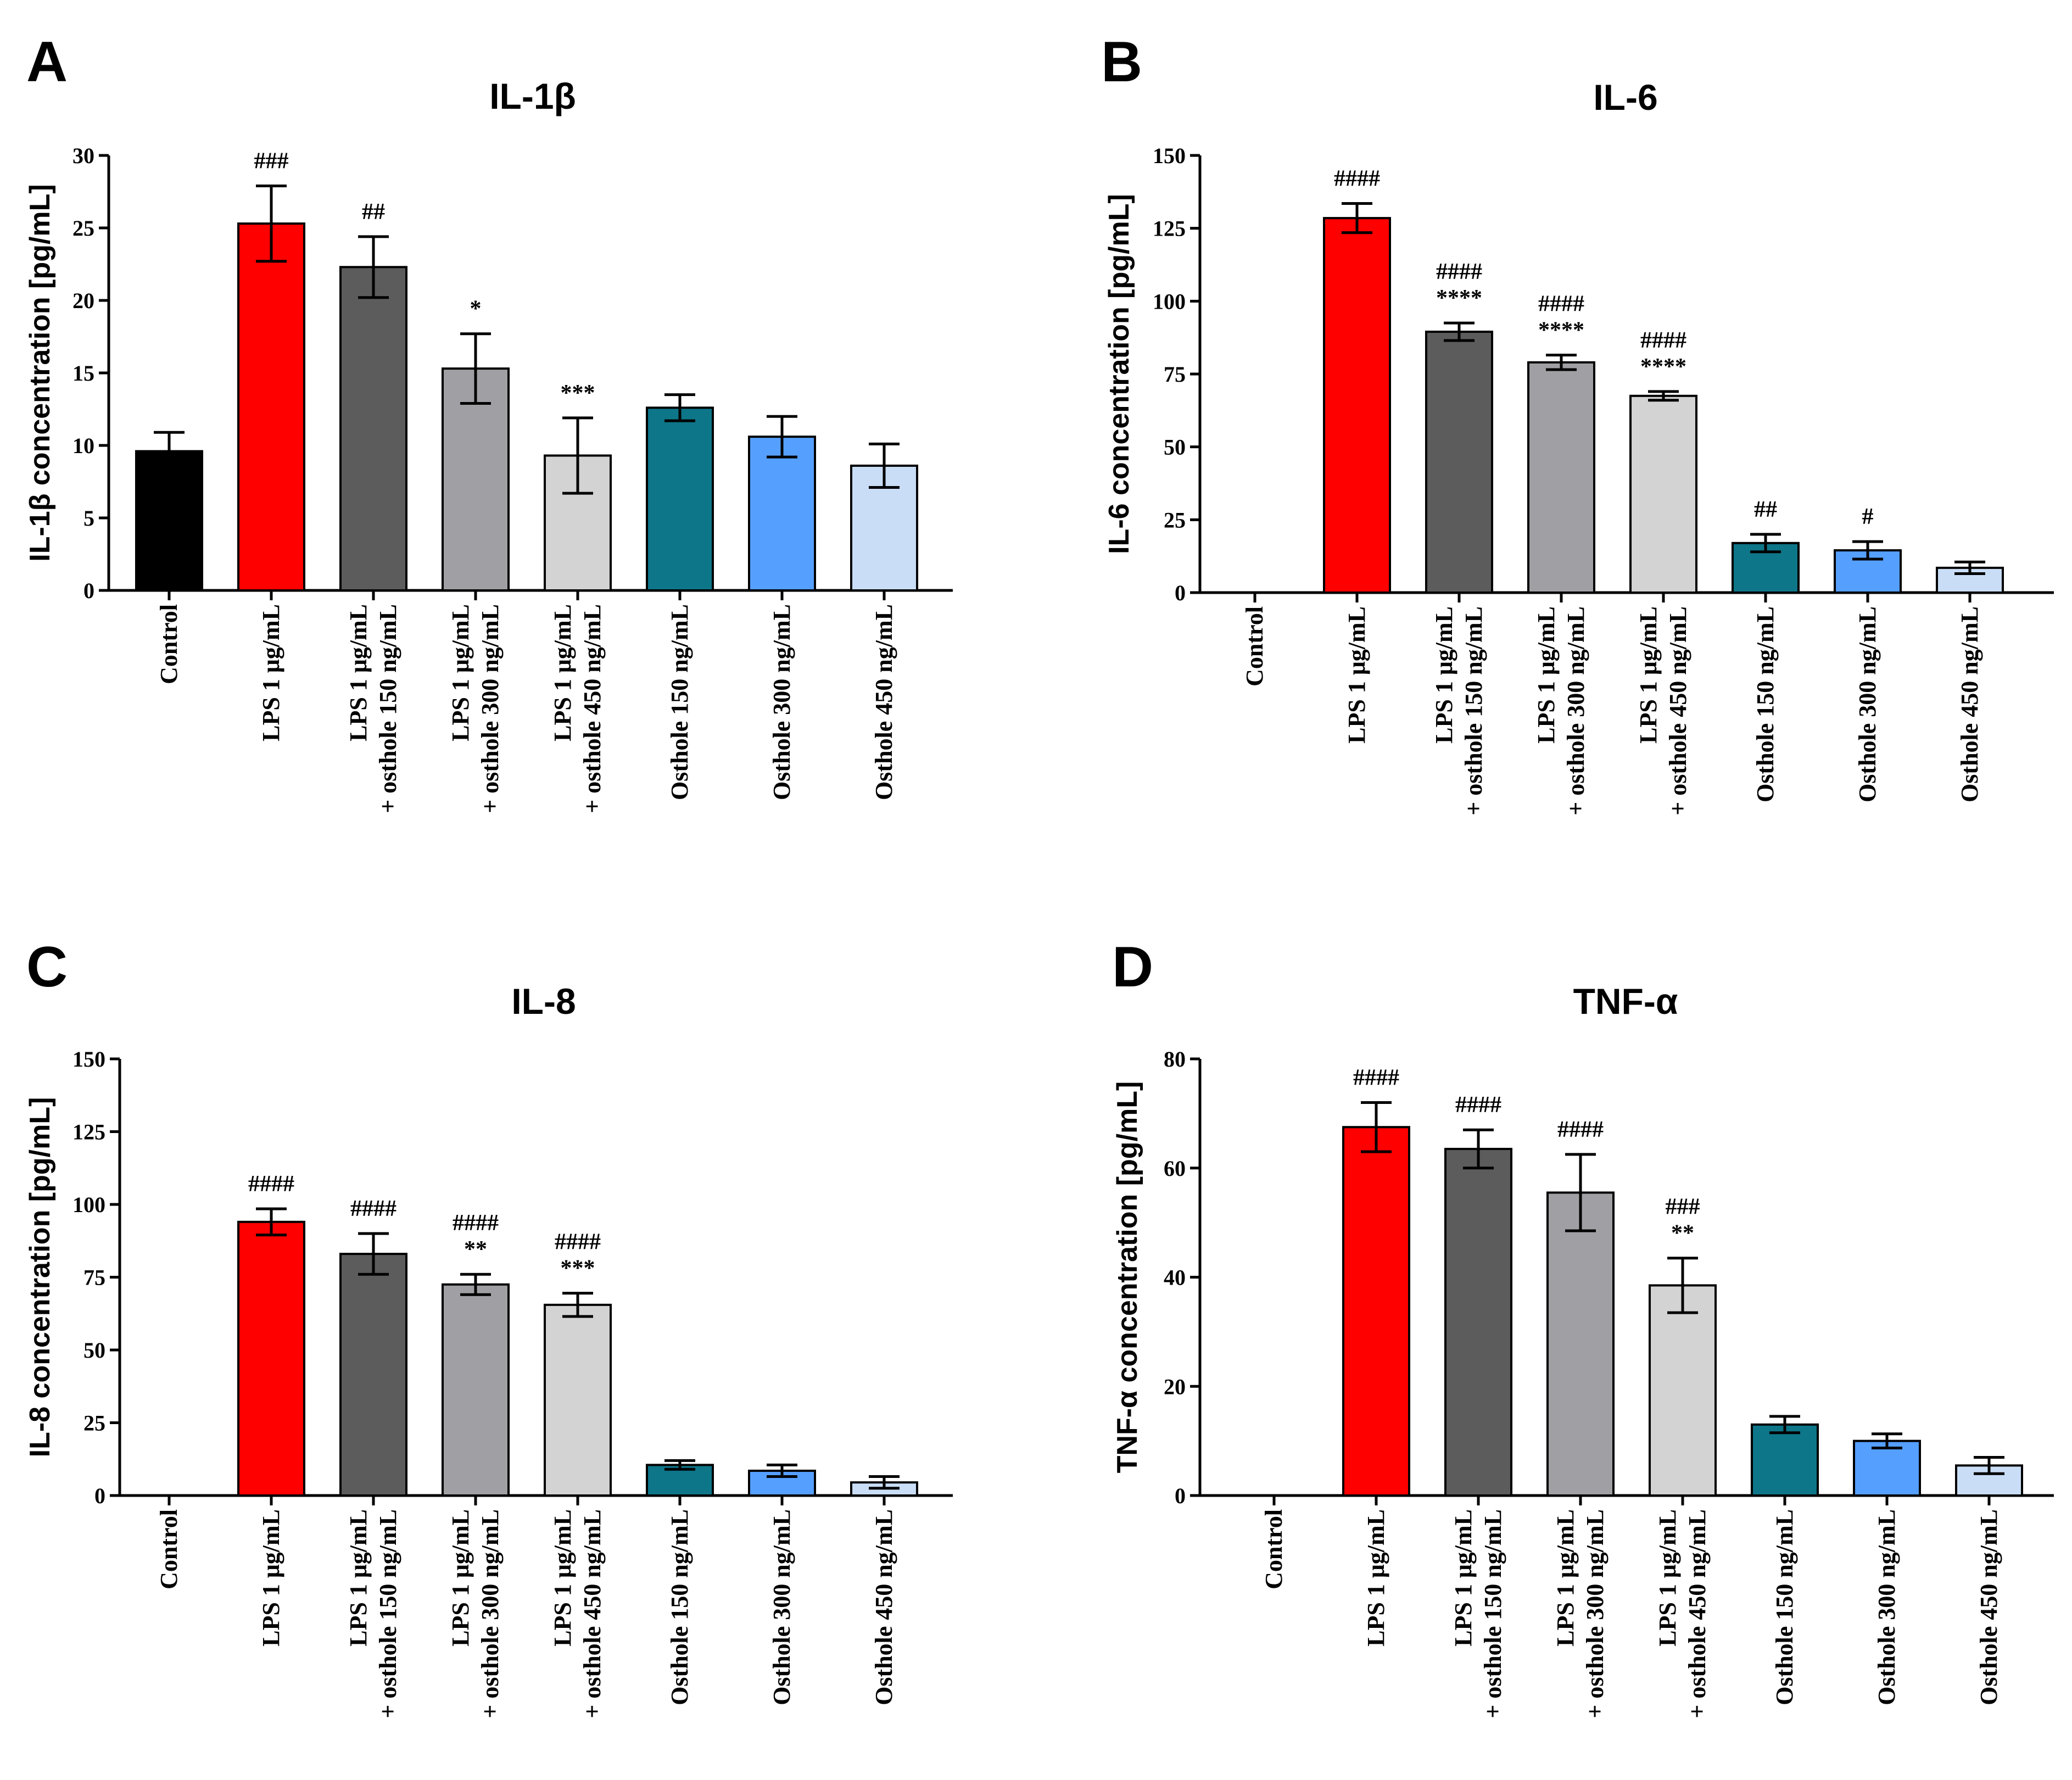  What do you see at coordinates (40, 1277) in the screenshot?
I see `y-axis-label: IL-8 concentration [pg/mL]` at bounding box center [40, 1277].